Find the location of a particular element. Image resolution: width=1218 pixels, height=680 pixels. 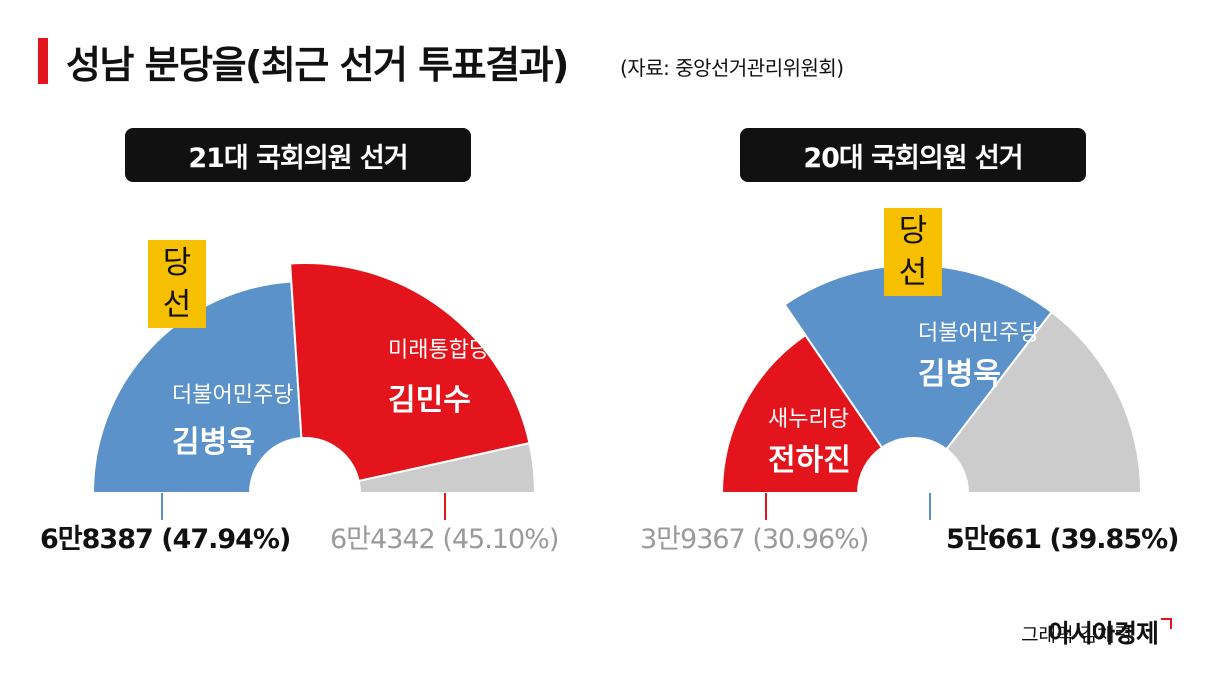

chart0-percent-1: (45.10%) is located at coordinates (500, 539).